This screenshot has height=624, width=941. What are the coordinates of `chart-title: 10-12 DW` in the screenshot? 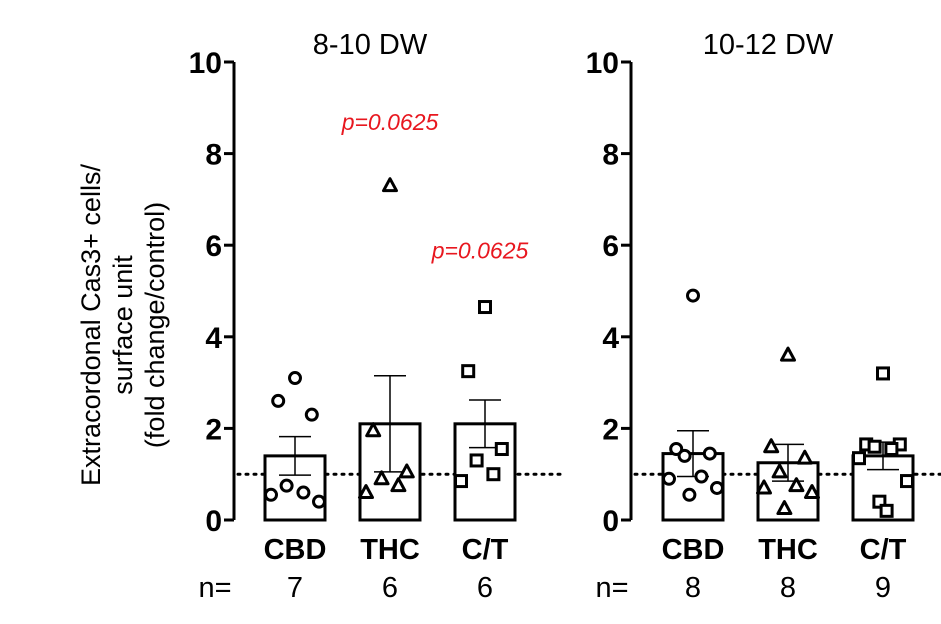 It's located at (768, 45).